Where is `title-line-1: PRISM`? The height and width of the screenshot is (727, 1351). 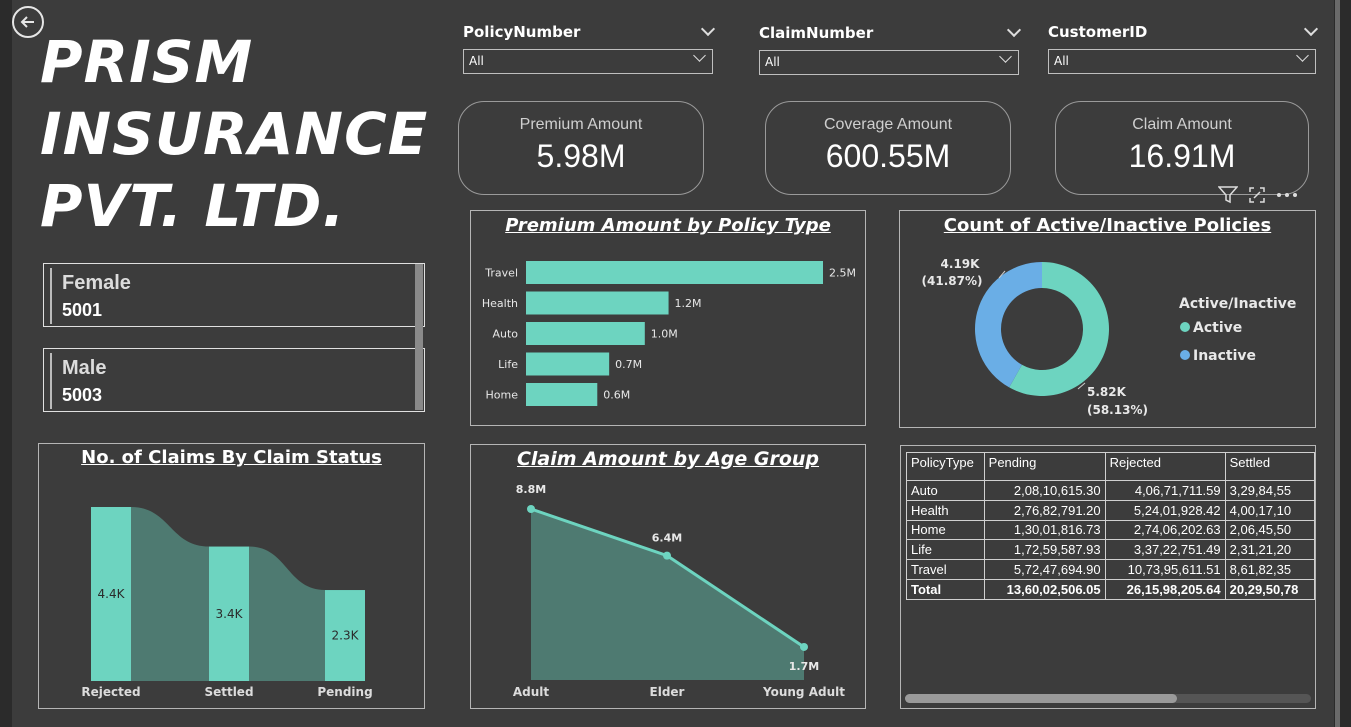 title-line-1: PRISM is located at coordinates (147, 62).